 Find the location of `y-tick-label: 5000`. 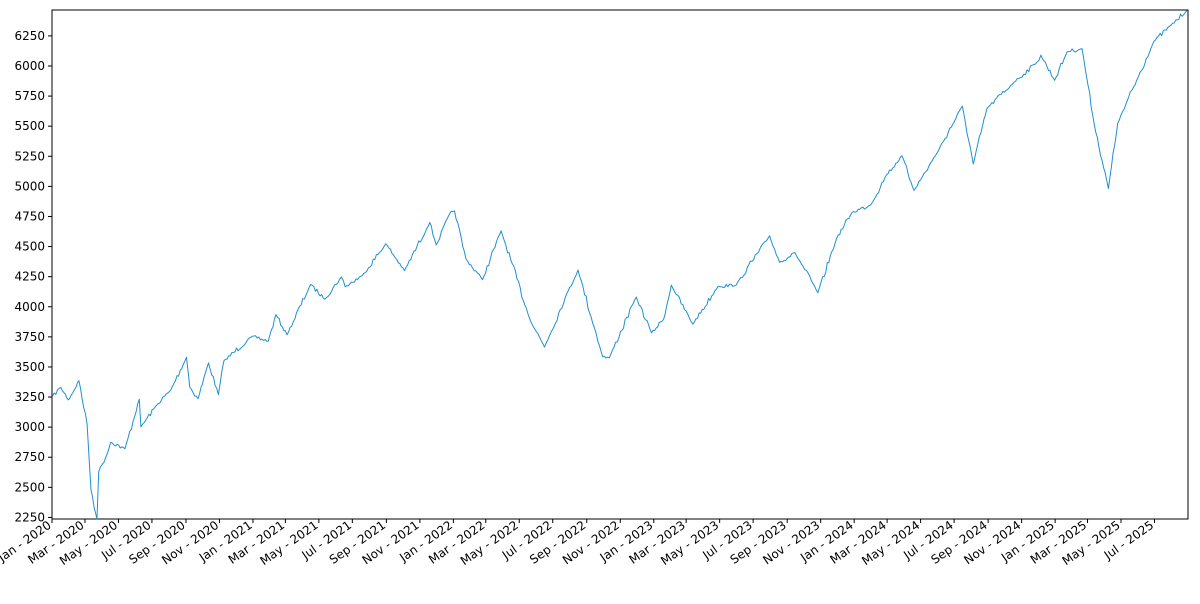

y-tick-label: 5000 is located at coordinates (29, 186).